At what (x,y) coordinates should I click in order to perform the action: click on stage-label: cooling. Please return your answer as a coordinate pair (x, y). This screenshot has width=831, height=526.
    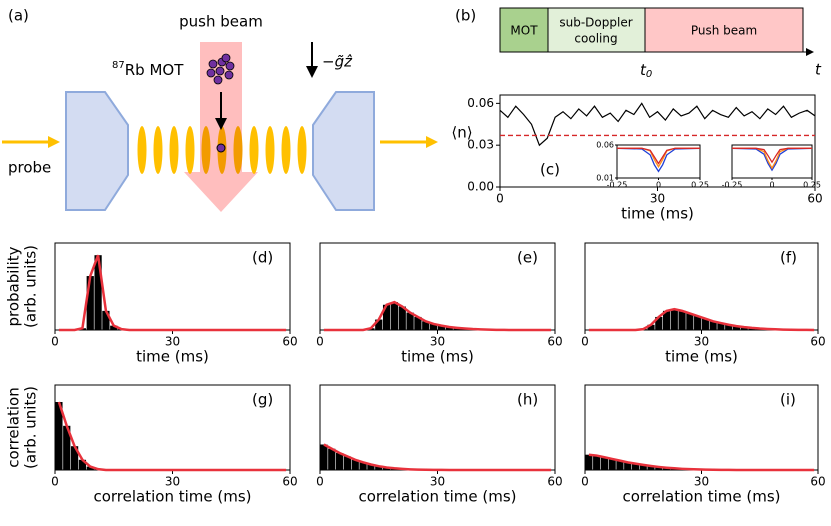
    Looking at the image, I should click on (595, 39).